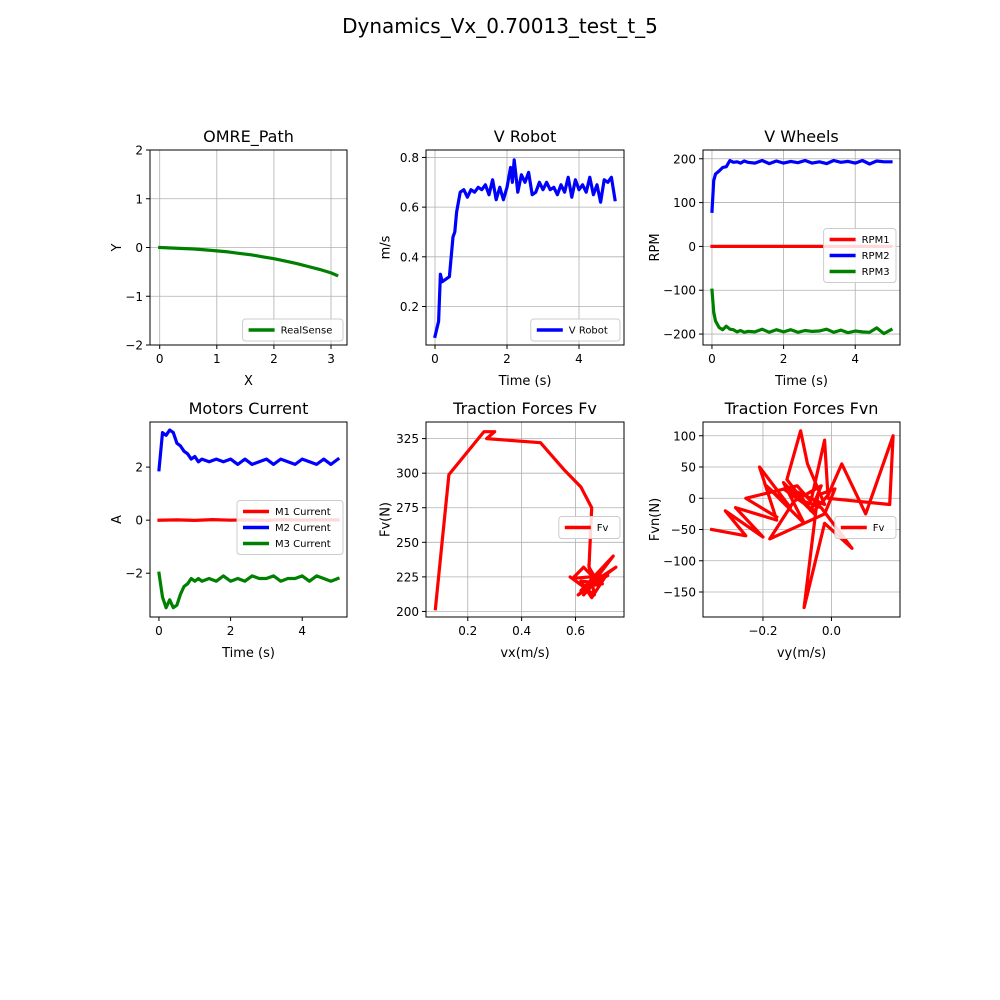 This screenshot has width=1000, height=1000. I want to click on legend-label: M3 Current, so click(303, 544).